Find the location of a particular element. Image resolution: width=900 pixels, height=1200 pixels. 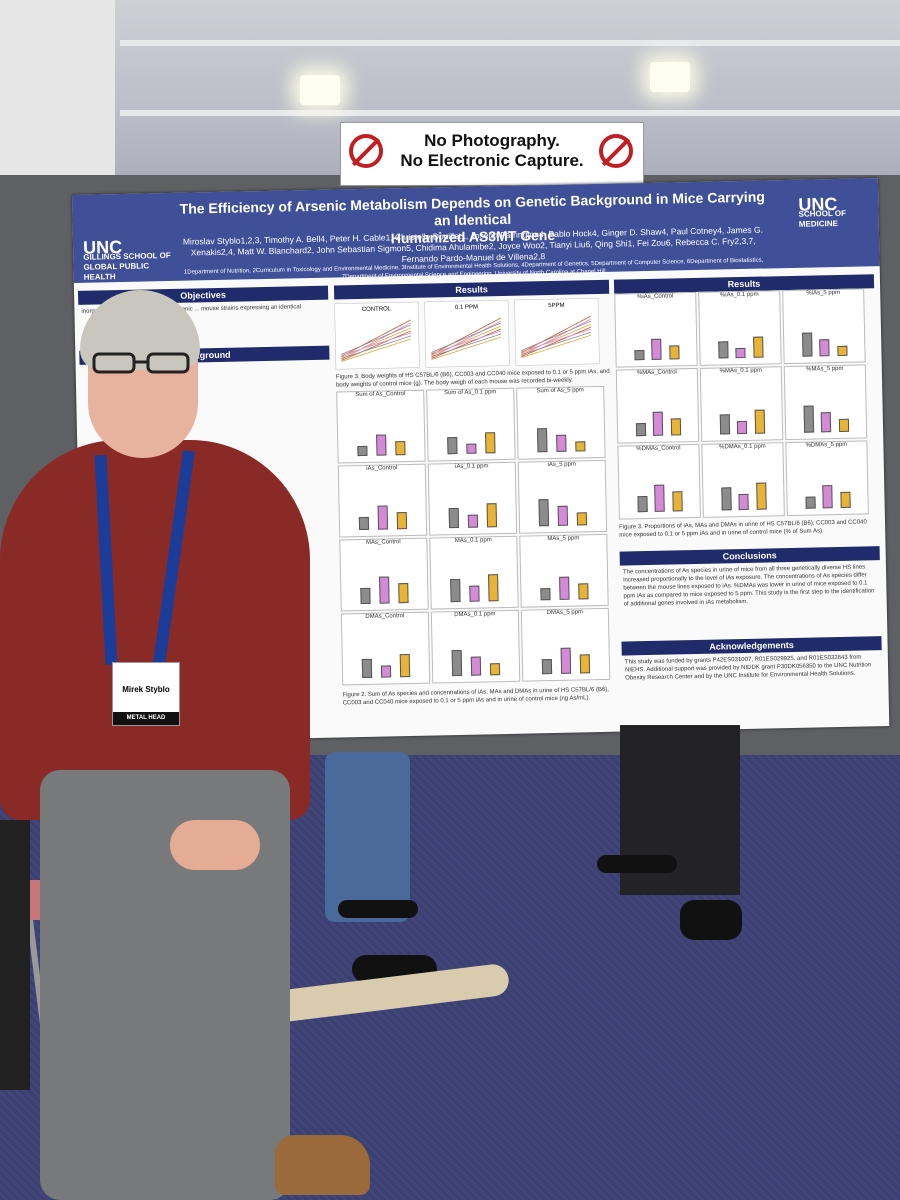

boxplot-title: DMAs_Control is located at coordinates (385, 616).